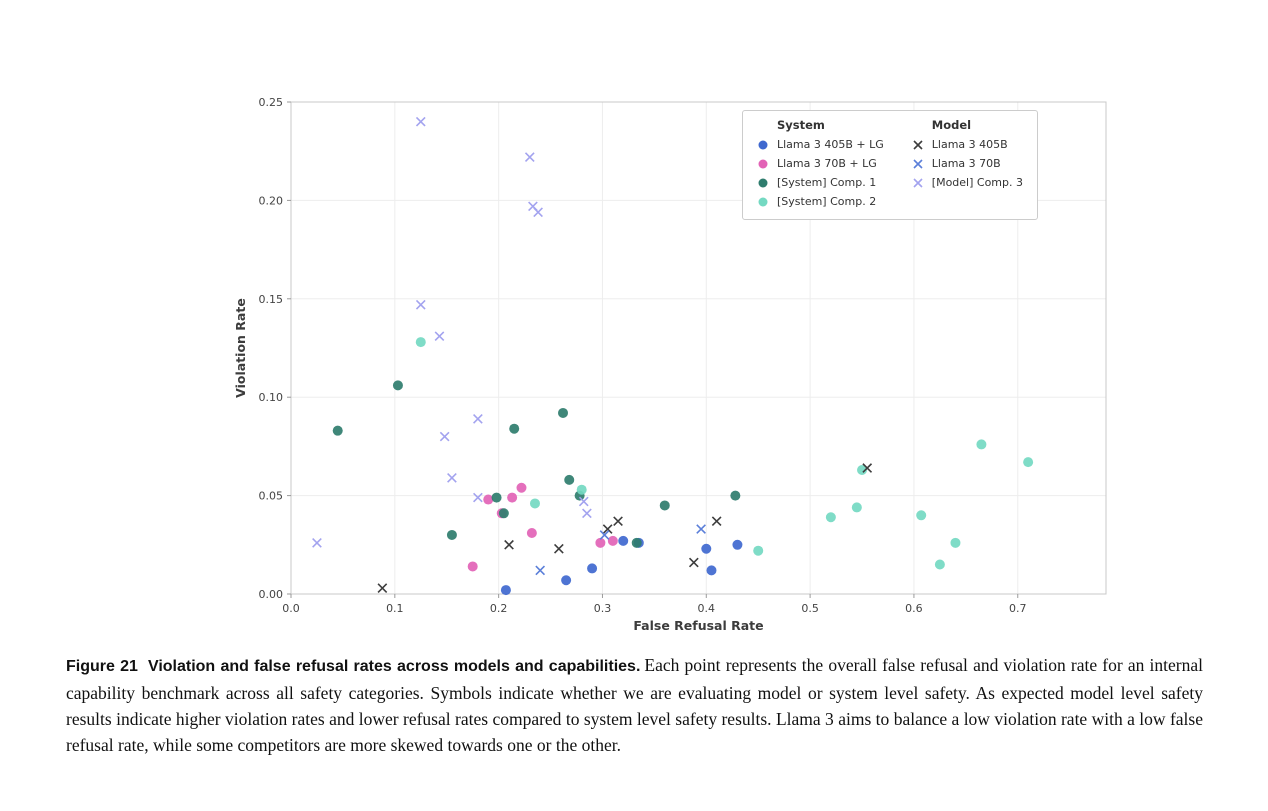 The image size is (1268, 811). What do you see at coordinates (271, 299) in the screenshot?
I see `y-tick-label: 0.15` at bounding box center [271, 299].